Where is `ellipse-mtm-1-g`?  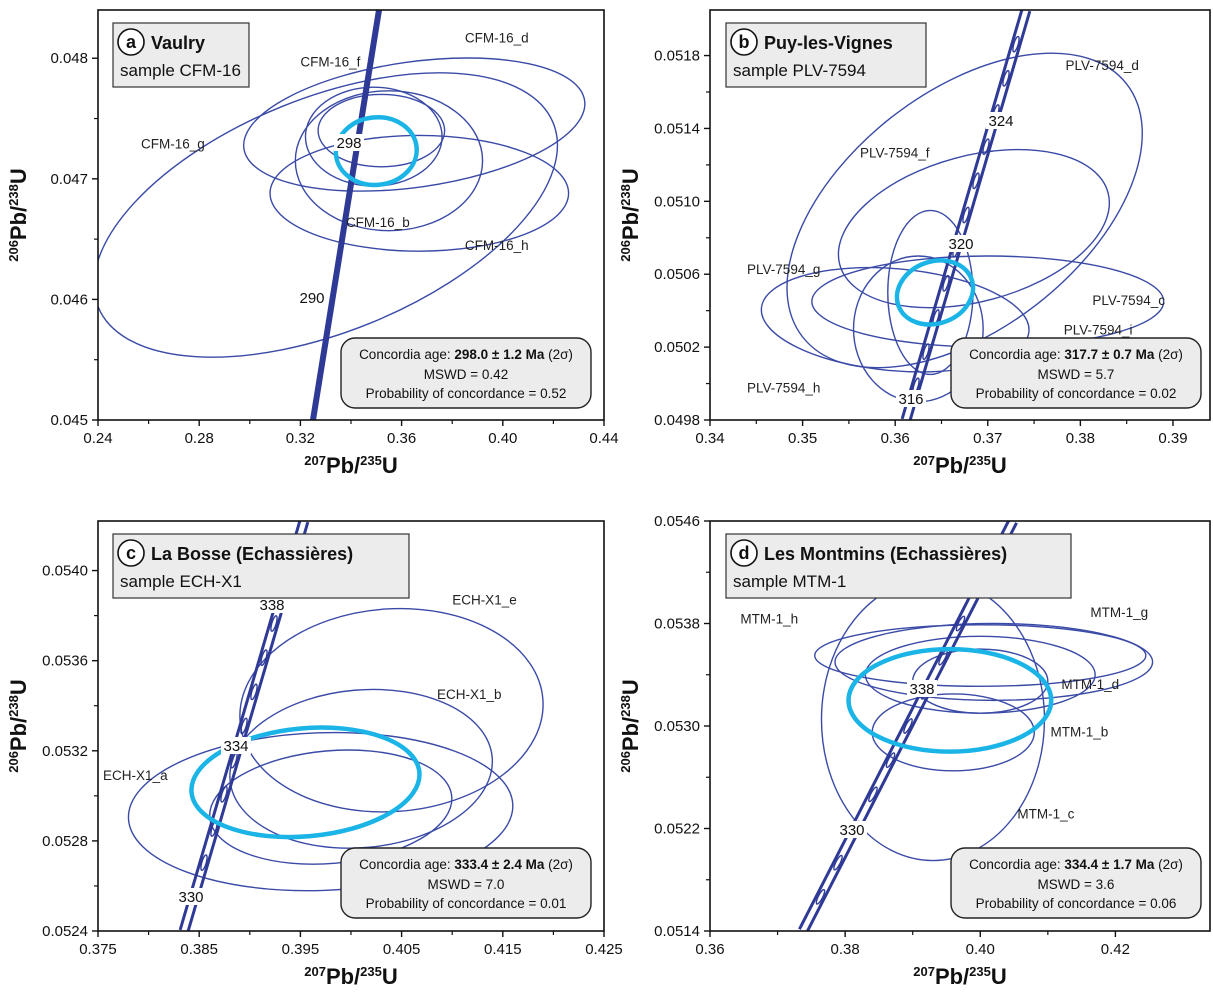
ellipse-mtm-1-g is located at coordinates (994, 662).